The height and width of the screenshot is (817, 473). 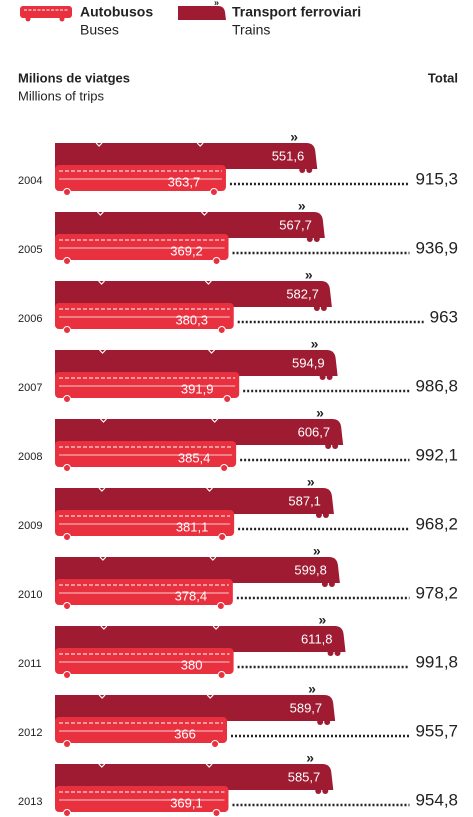 What do you see at coordinates (192, 664) in the screenshot?
I see `bus-value-label: 380` at bounding box center [192, 664].